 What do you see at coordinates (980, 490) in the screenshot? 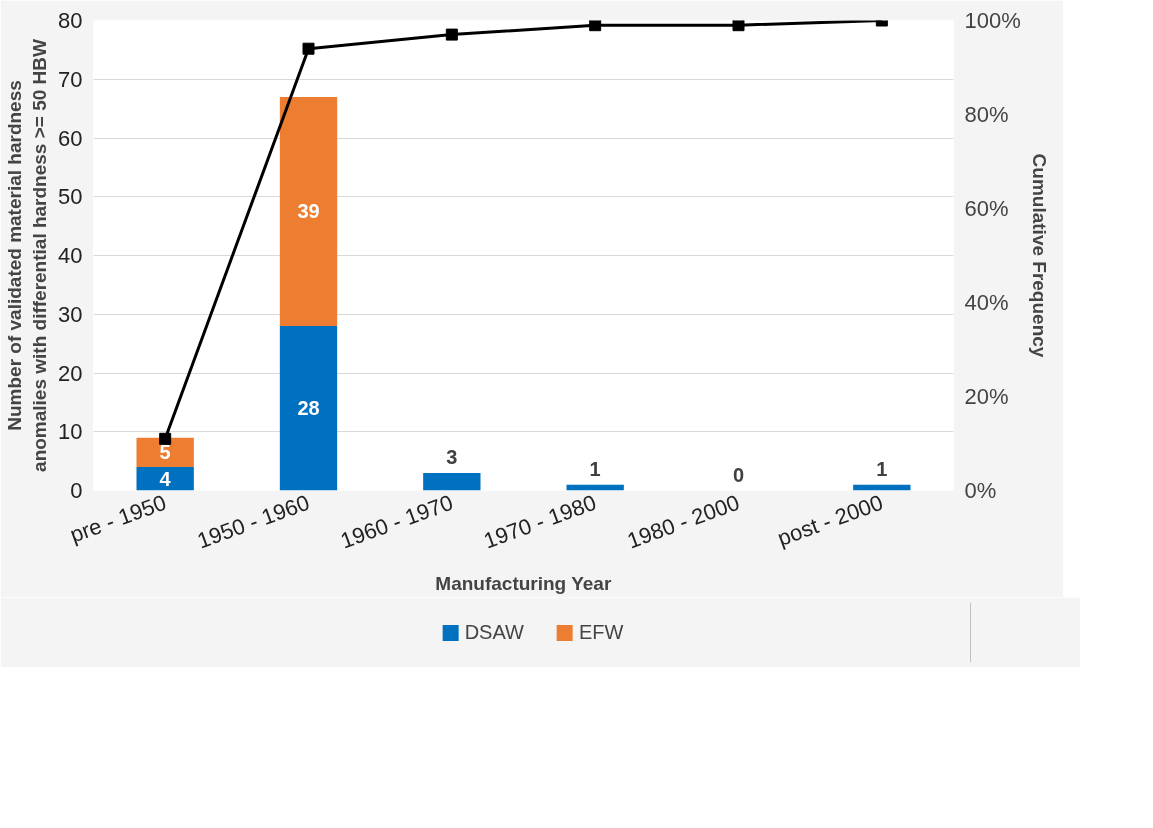
I see `y2-tick-label: 0%` at bounding box center [980, 490].